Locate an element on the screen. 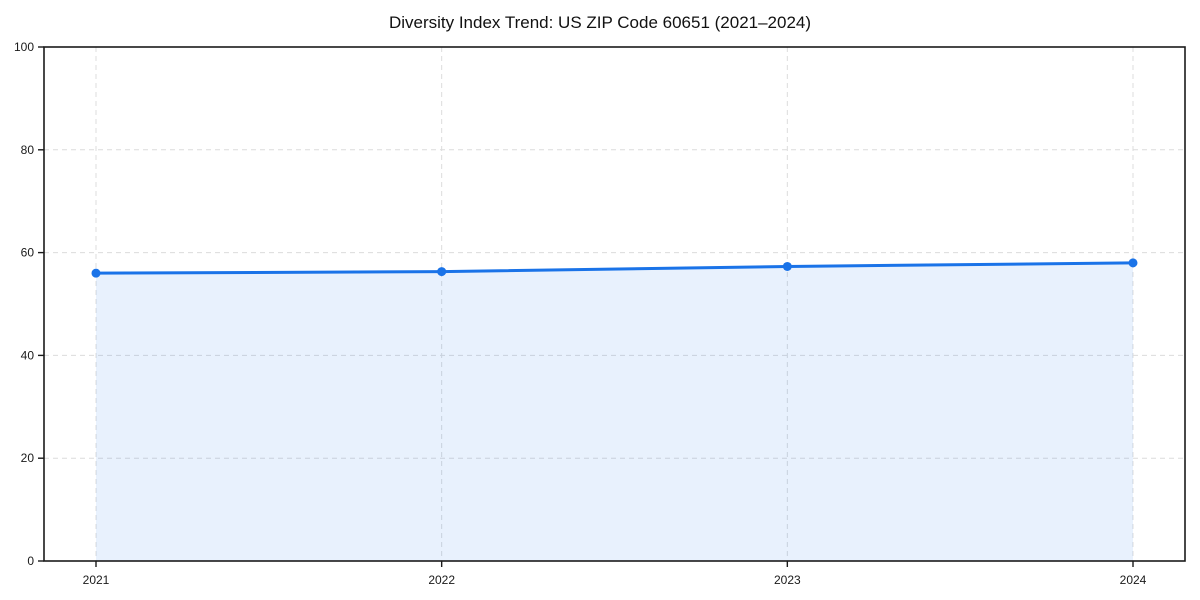 This screenshot has height=600, width=1200. y-tick-label: 20 is located at coordinates (28, 458).